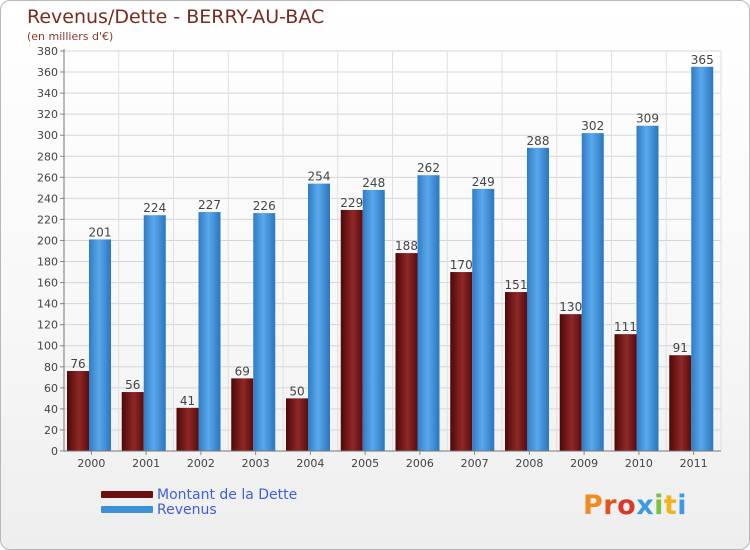  What do you see at coordinates (51, 409) in the screenshot?
I see `y-tick-label: 40` at bounding box center [51, 409].